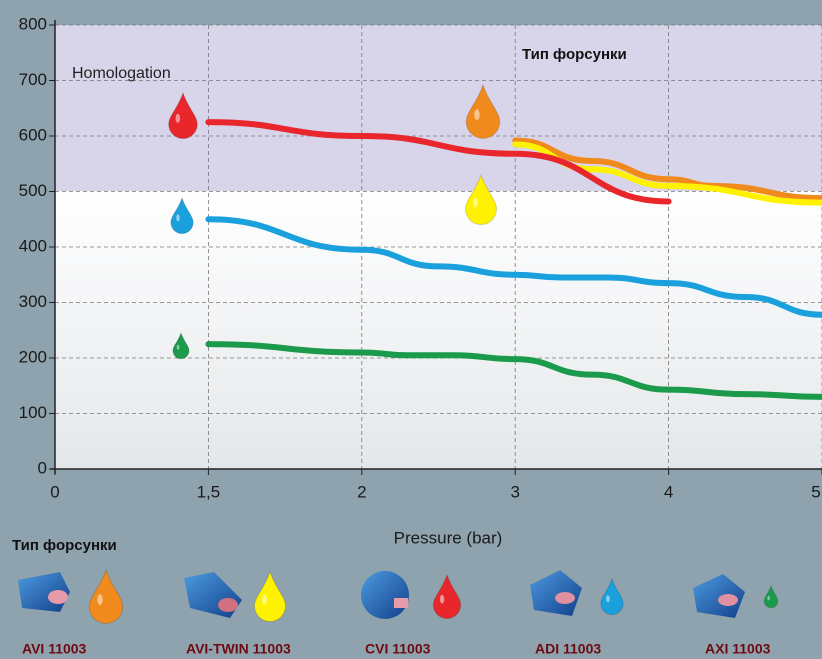 This screenshot has width=822, height=659. I want to click on legend-label: ADI 11003, so click(568, 649).